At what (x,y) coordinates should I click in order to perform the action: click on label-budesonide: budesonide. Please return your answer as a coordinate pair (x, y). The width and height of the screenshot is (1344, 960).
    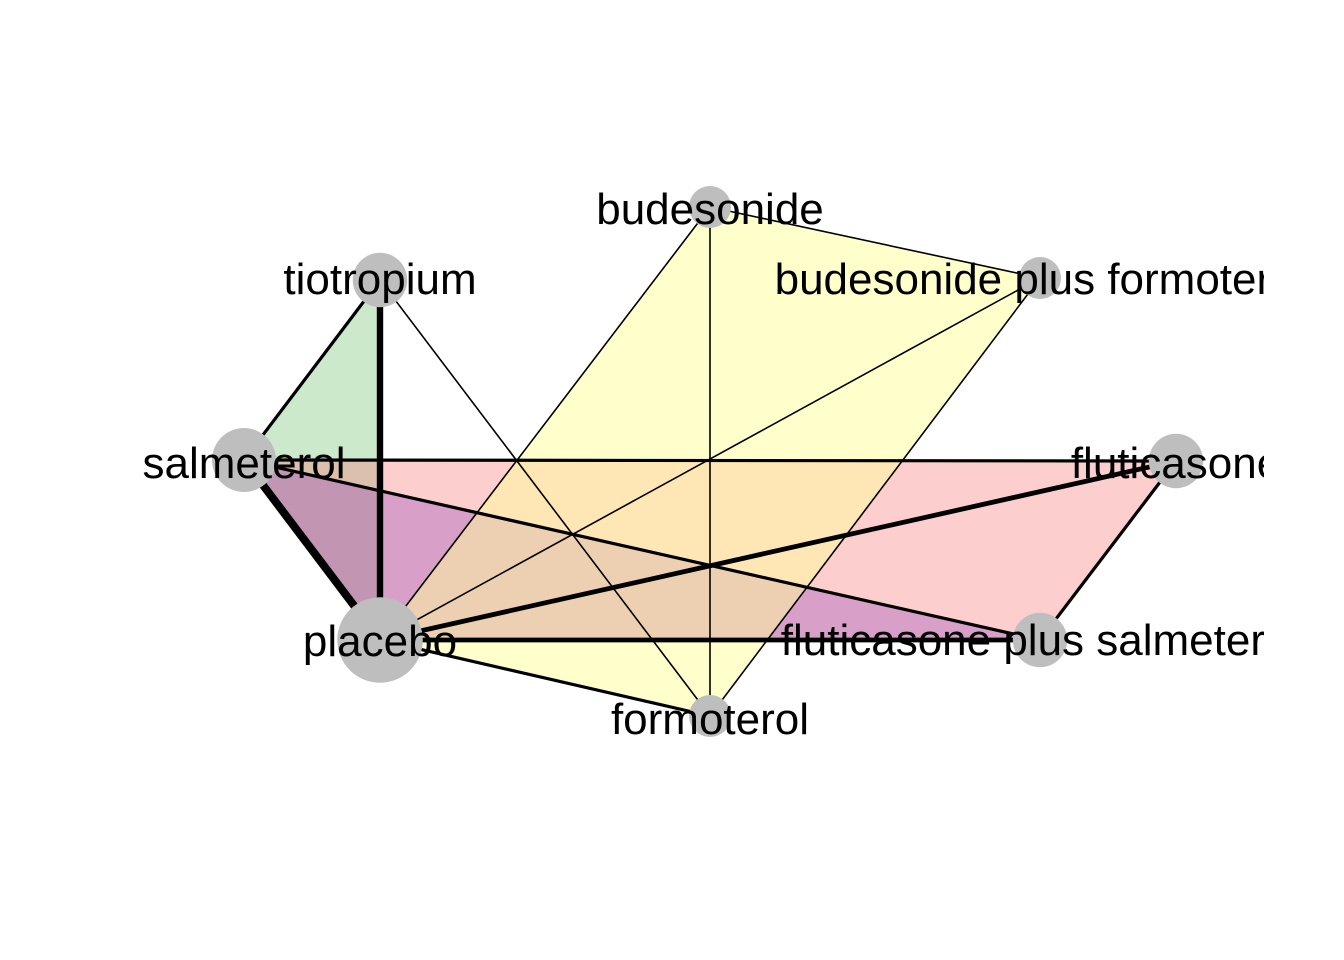
    Looking at the image, I should click on (710, 209).